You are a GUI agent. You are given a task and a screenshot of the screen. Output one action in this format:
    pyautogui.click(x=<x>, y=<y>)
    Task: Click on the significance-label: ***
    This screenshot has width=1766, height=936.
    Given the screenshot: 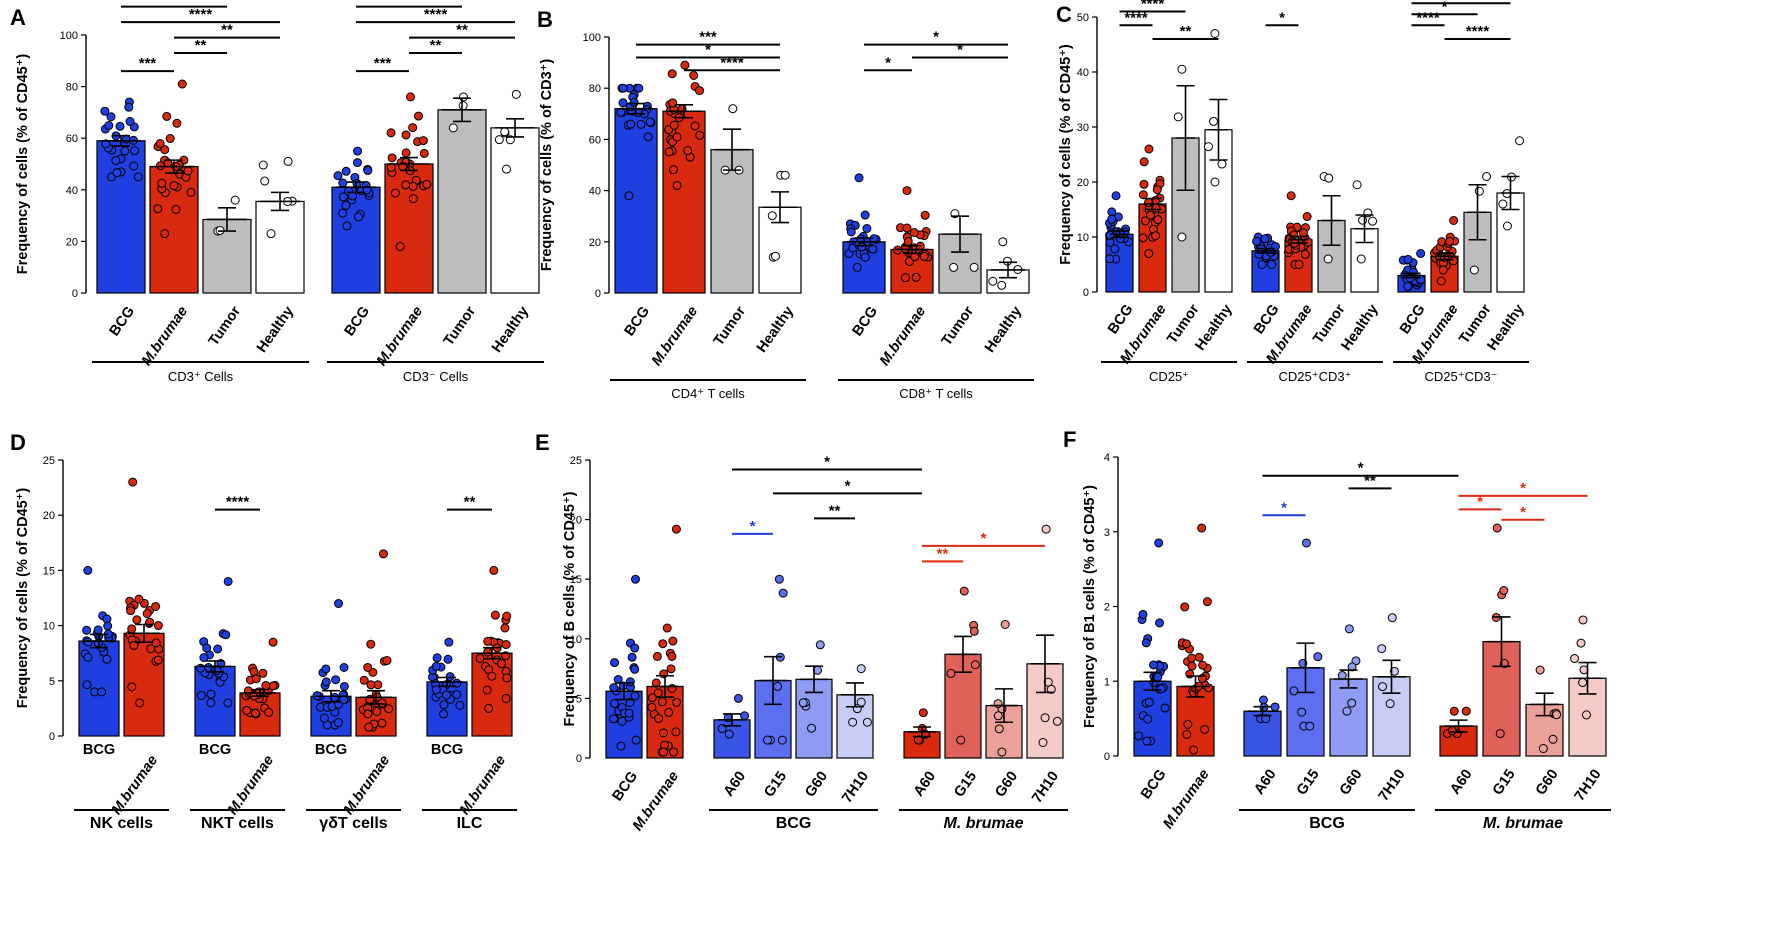 What is the action you would take?
    pyautogui.click(x=174, y=4)
    